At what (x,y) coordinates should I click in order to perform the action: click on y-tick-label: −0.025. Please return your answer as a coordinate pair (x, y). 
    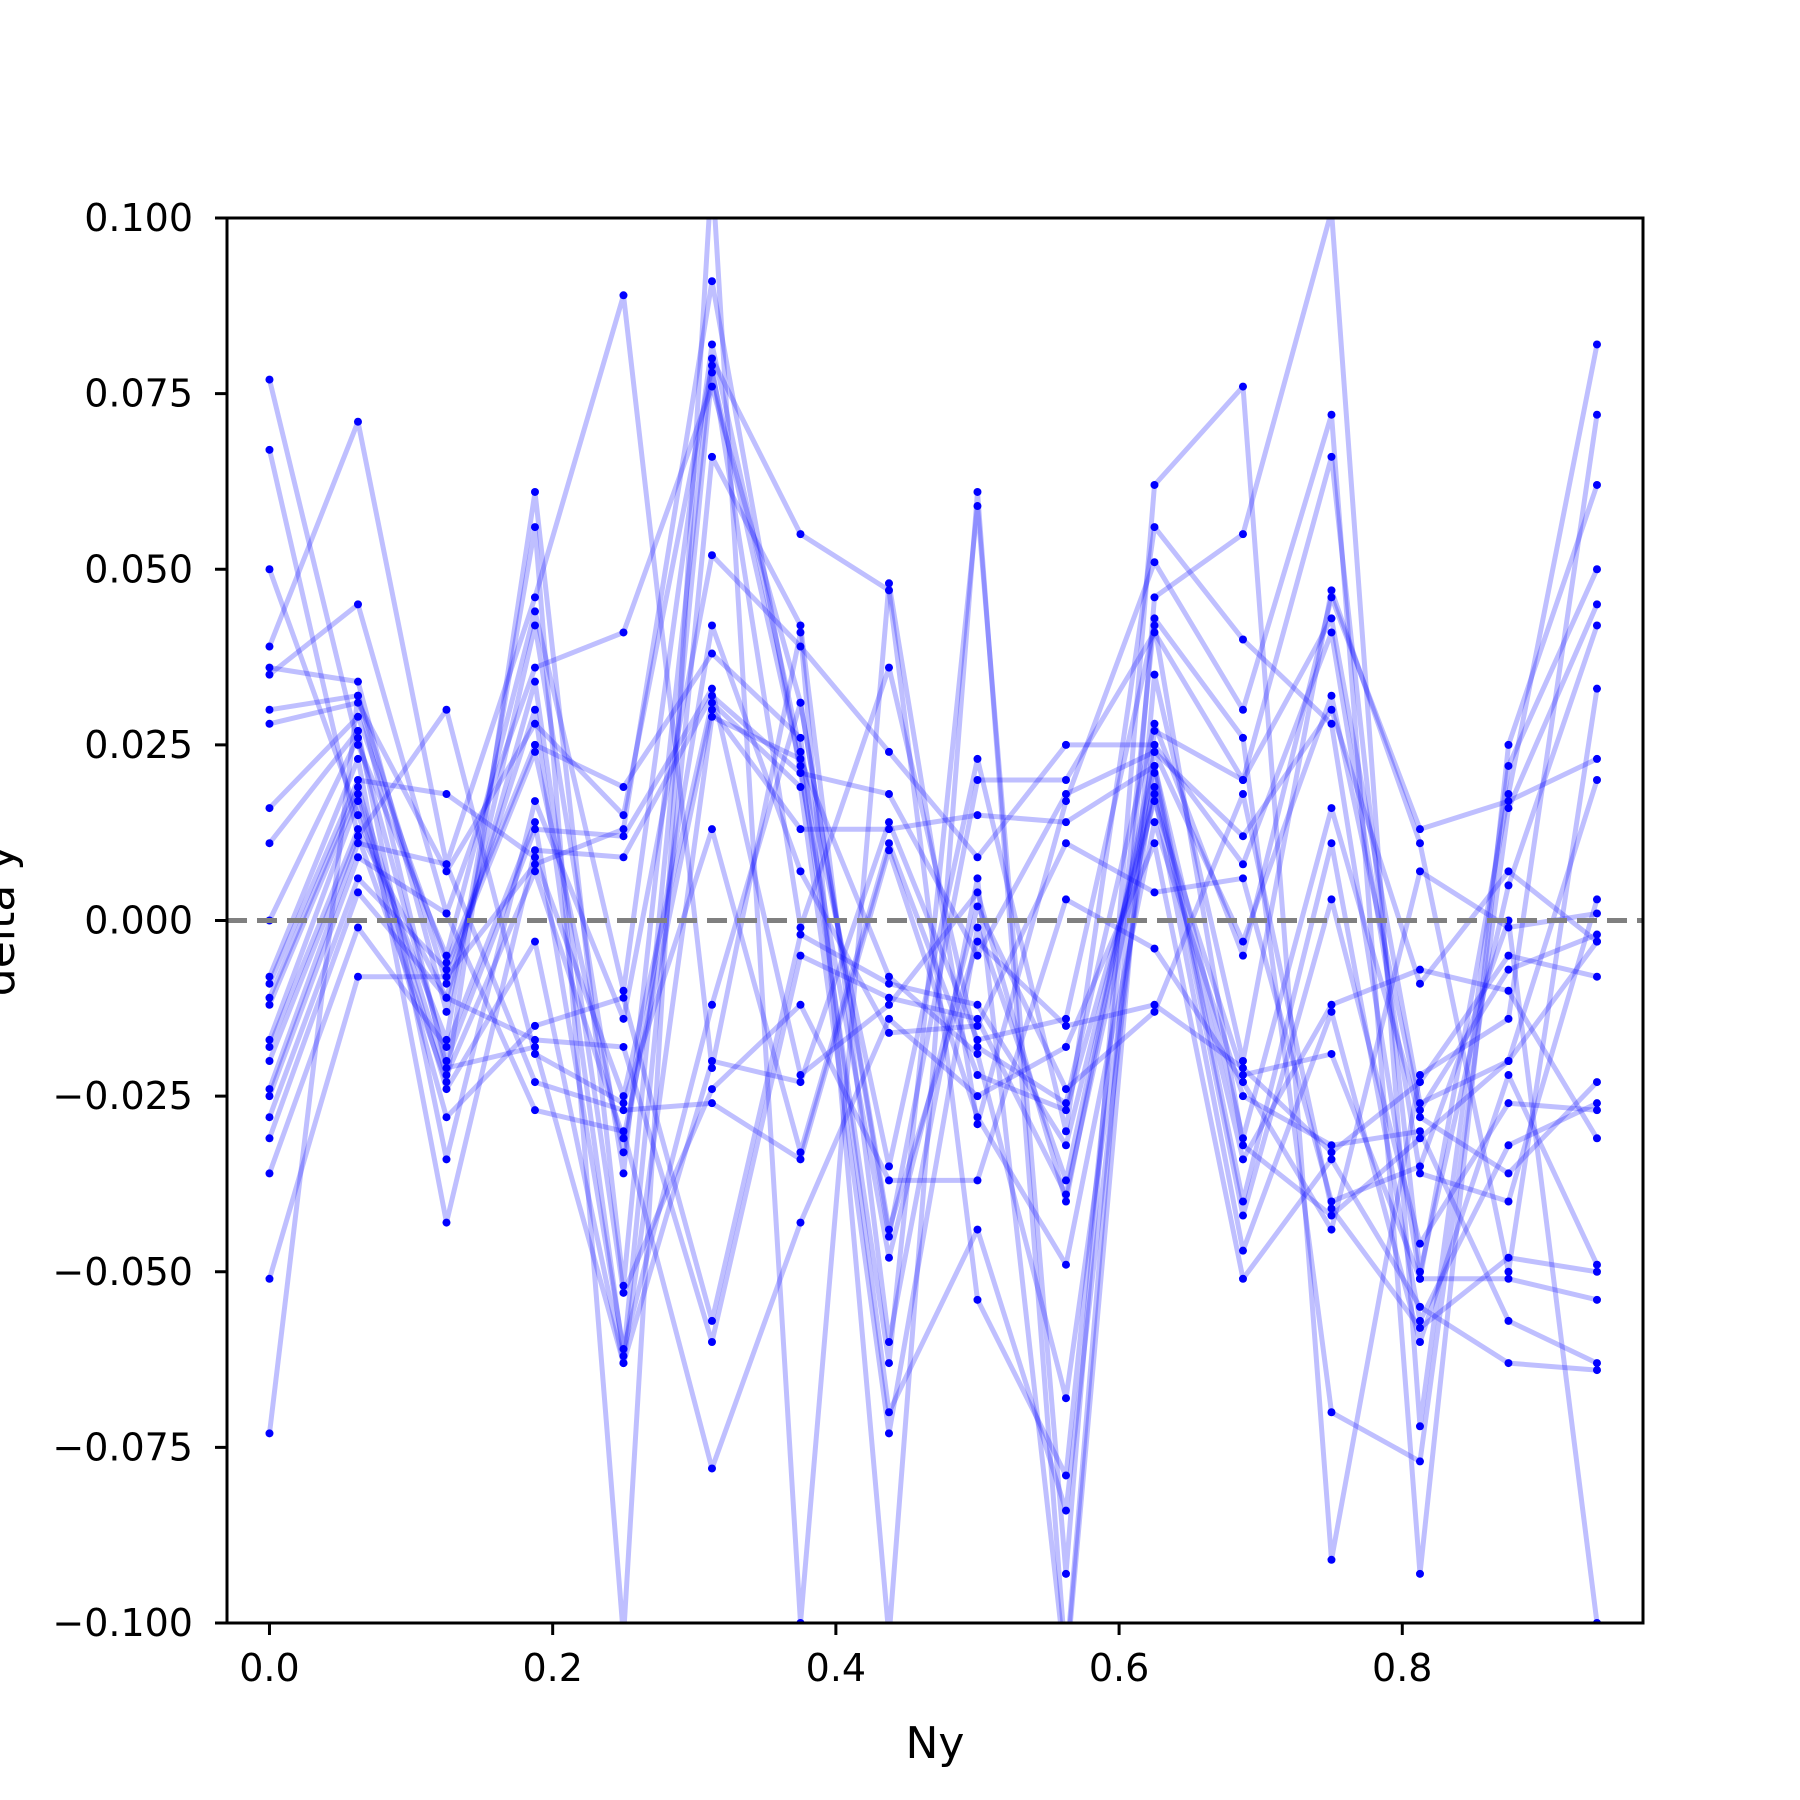
    Looking at the image, I should click on (122, 1096).